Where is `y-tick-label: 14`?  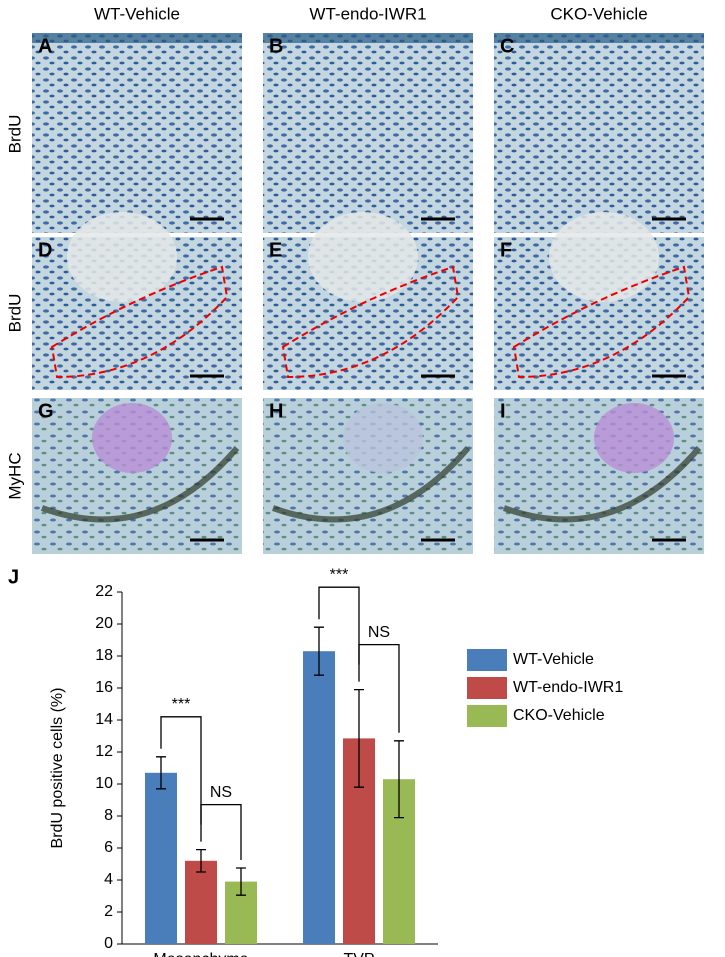
y-tick-label: 14 is located at coordinates (104, 719).